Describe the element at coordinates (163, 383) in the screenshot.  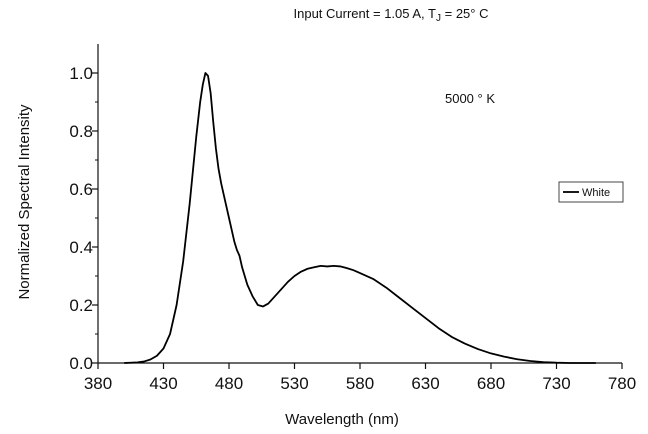
I see `x-tick-label: 430` at that location.